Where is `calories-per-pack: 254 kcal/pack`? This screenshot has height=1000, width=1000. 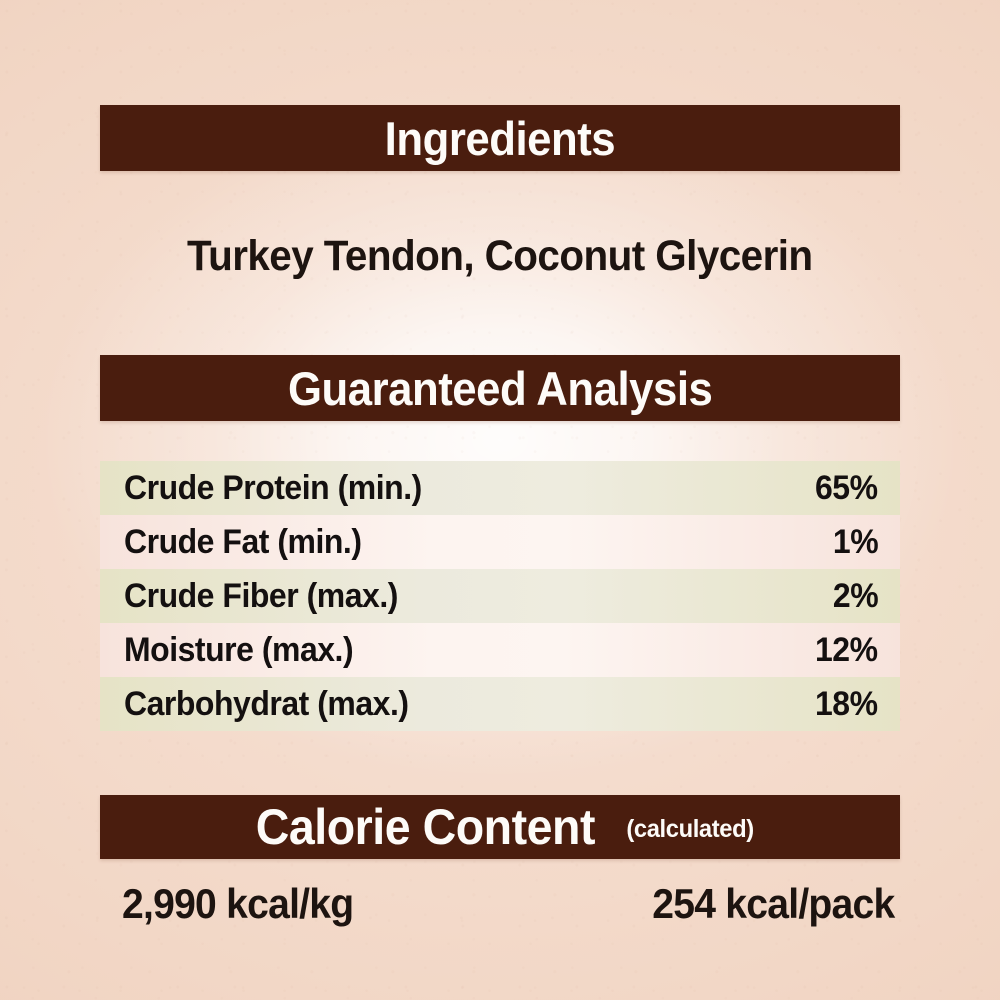
calories-per-pack: 254 kcal/pack is located at coordinates (773, 903).